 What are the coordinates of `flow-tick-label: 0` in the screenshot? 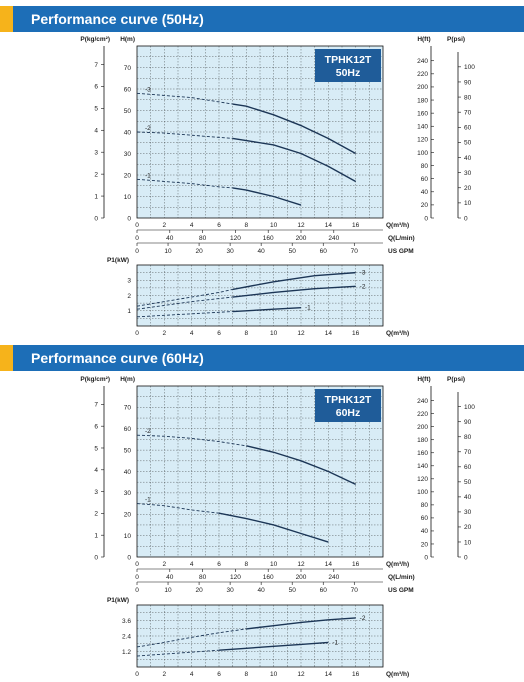 It's located at (137, 225).